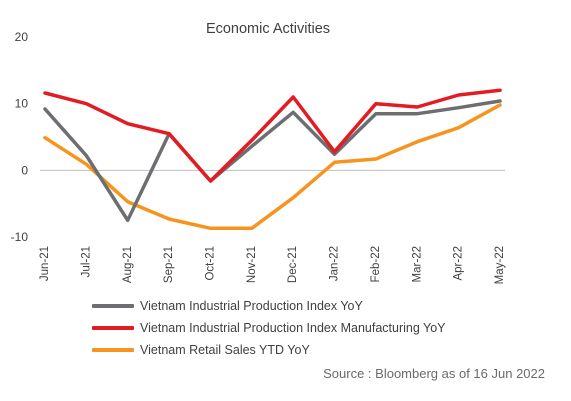 The height and width of the screenshot is (401, 571). Describe the element at coordinates (251, 306) in the screenshot. I see `legend-label-industrial-production: Vietnam Industrial Production Index YoY` at that location.